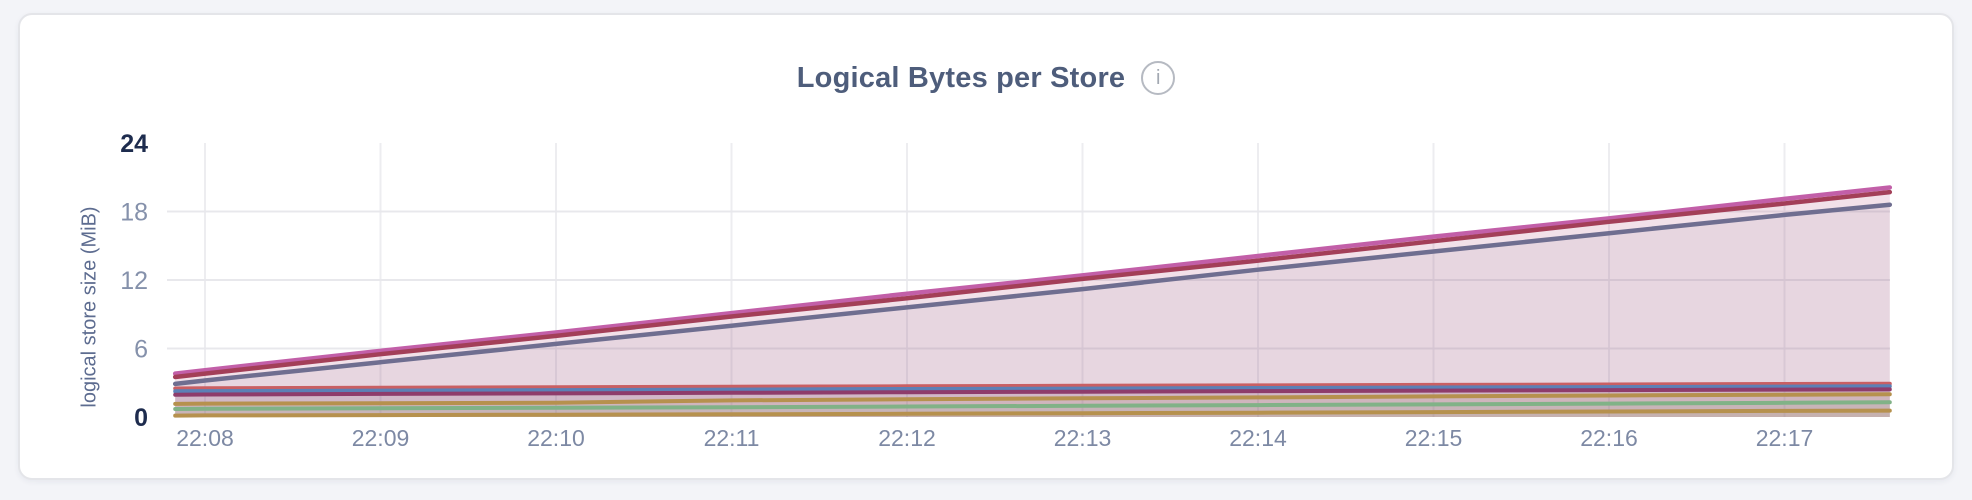 Image resolution: width=1972 pixels, height=500 pixels. I want to click on chart-header: Logical Bytes per Store i, so click(986, 78).